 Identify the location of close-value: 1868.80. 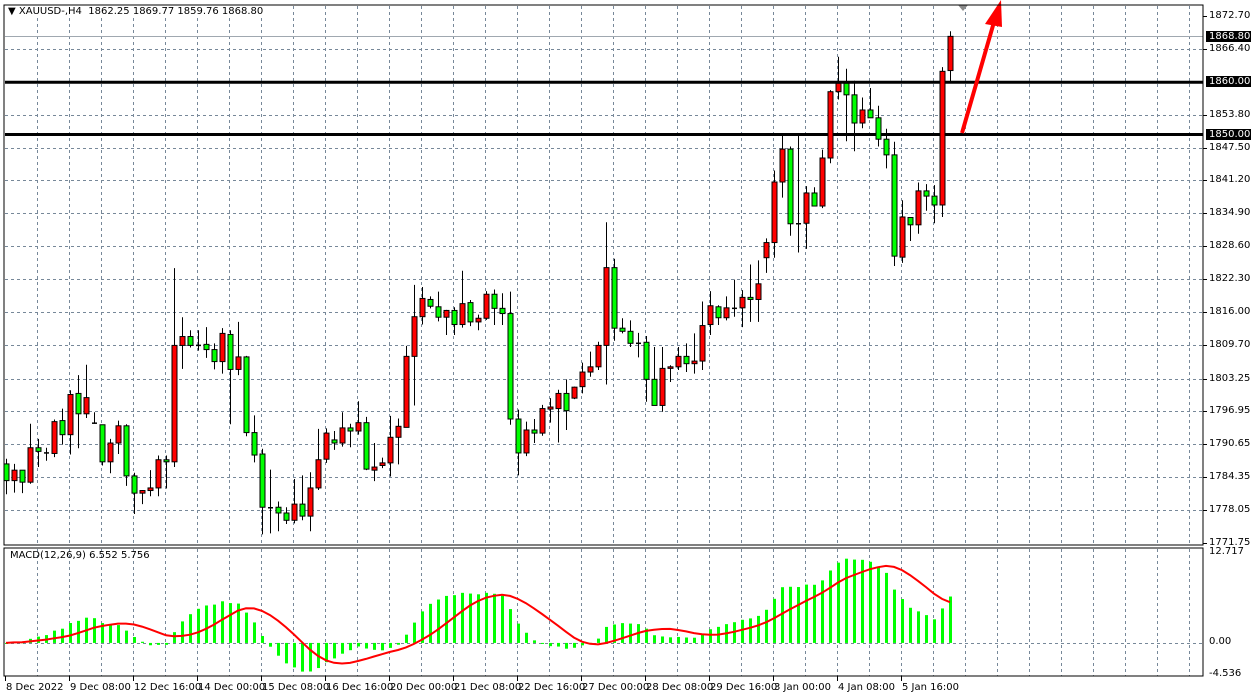
(242, 11).